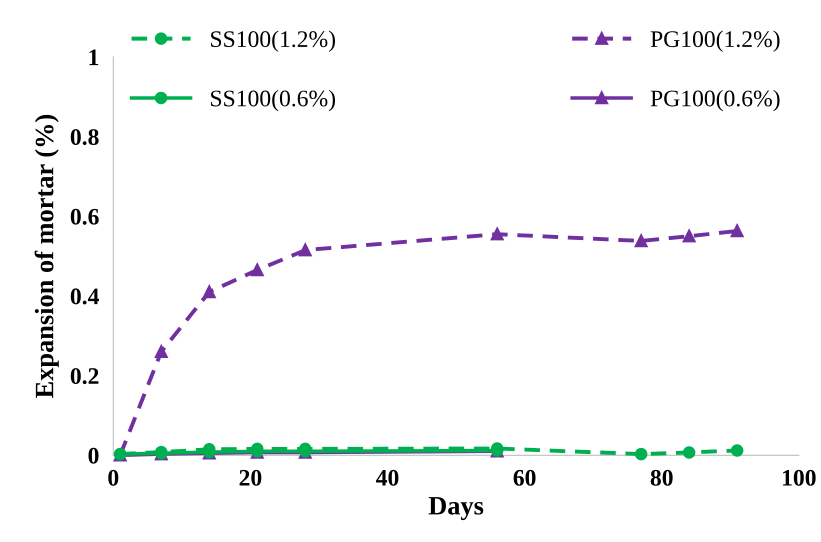 The image size is (821, 542). Describe the element at coordinates (46, 256) in the screenshot. I see `y-axis-title: Expansion of mortar (%)` at that location.